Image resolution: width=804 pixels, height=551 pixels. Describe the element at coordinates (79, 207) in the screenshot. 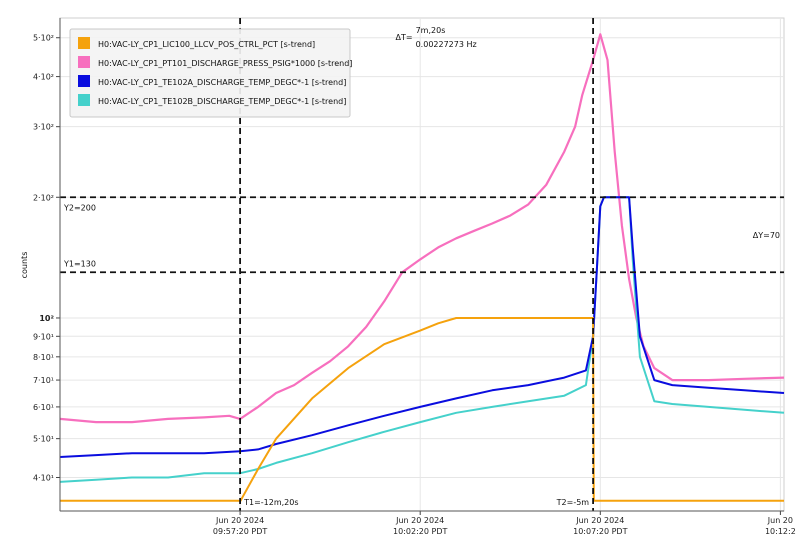

I see `cursor-y2-label: Y2=200` at that location.